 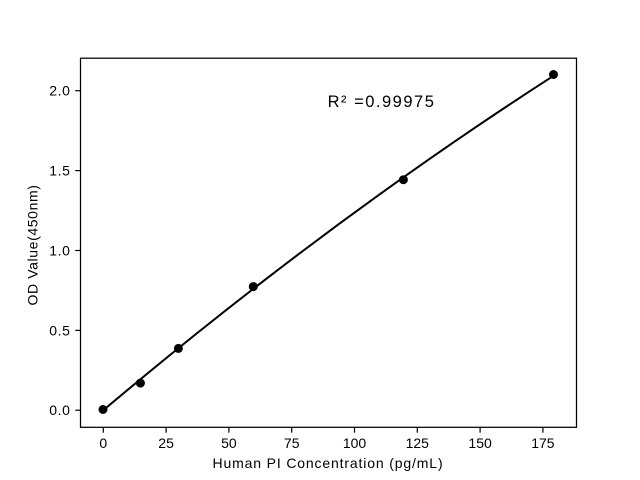 What do you see at coordinates (355, 443) in the screenshot?
I see `svg-text: 100` at bounding box center [355, 443].